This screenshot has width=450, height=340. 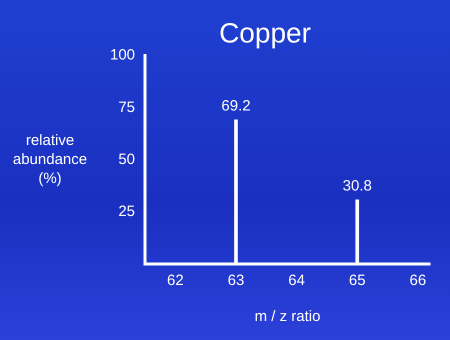 What do you see at coordinates (127, 211) in the screenshot?
I see `y-tick-label: 25` at bounding box center [127, 211].